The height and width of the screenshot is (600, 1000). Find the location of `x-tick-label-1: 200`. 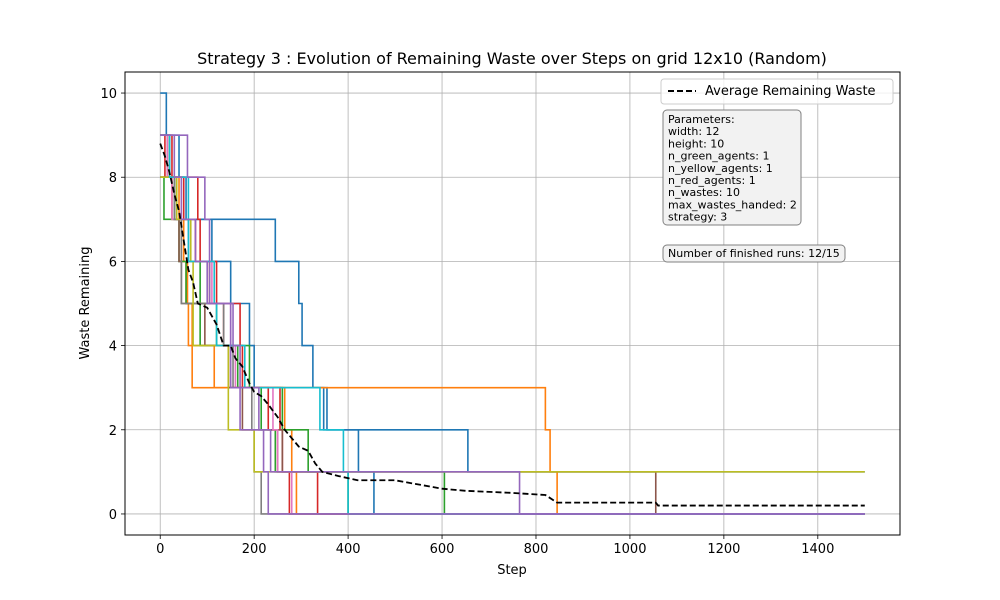

x-tick-label-1: 200 is located at coordinates (254, 549).